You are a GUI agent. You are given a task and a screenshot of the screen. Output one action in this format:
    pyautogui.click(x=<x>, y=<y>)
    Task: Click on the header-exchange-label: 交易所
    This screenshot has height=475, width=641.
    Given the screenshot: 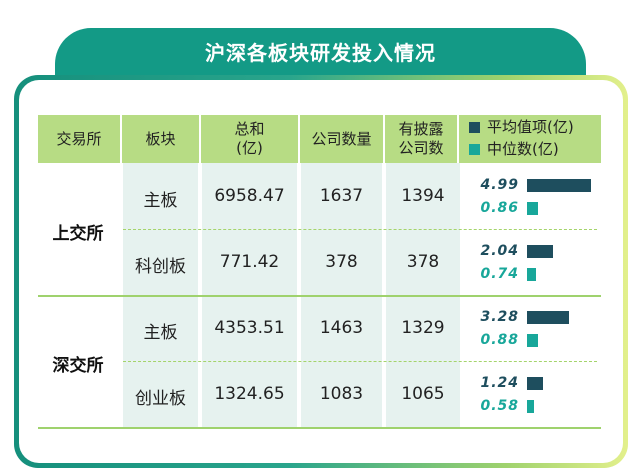 What is the action you would take?
    pyautogui.click(x=79, y=138)
    